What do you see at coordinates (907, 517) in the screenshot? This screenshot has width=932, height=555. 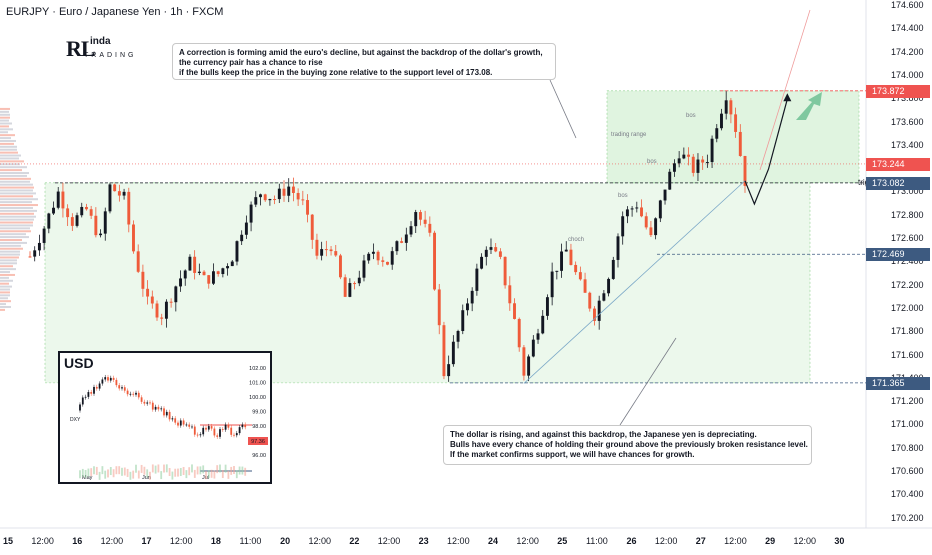 I see `price-tick-label: 170.200` at bounding box center [907, 517].